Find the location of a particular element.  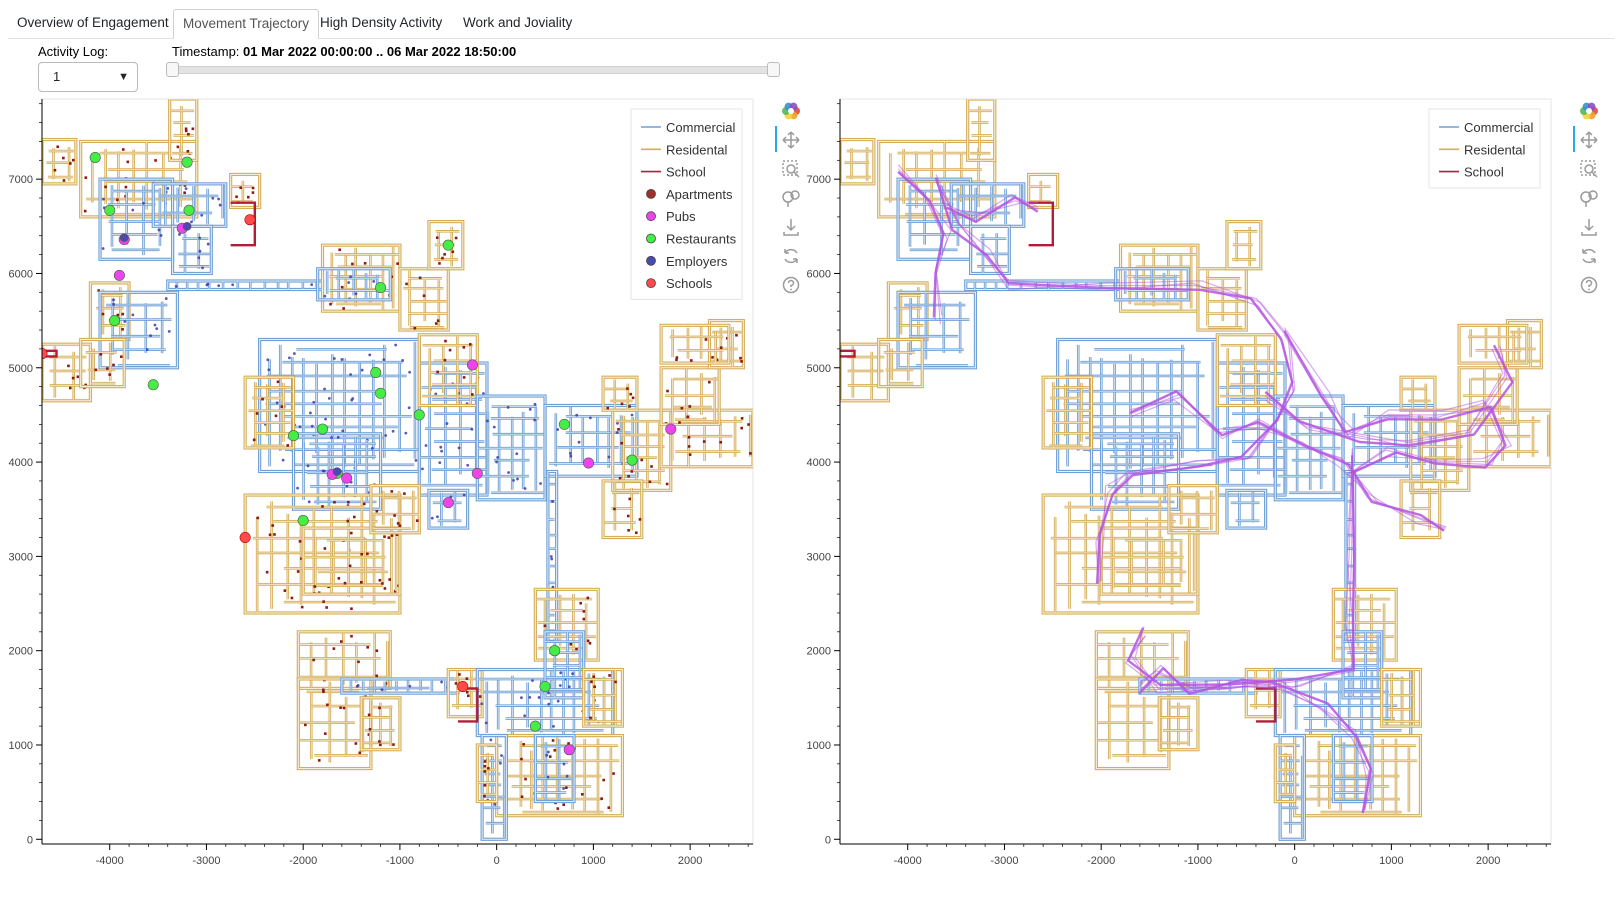

tab-movement-trajectory: Movement Trajectory is located at coordinates (246, 24).